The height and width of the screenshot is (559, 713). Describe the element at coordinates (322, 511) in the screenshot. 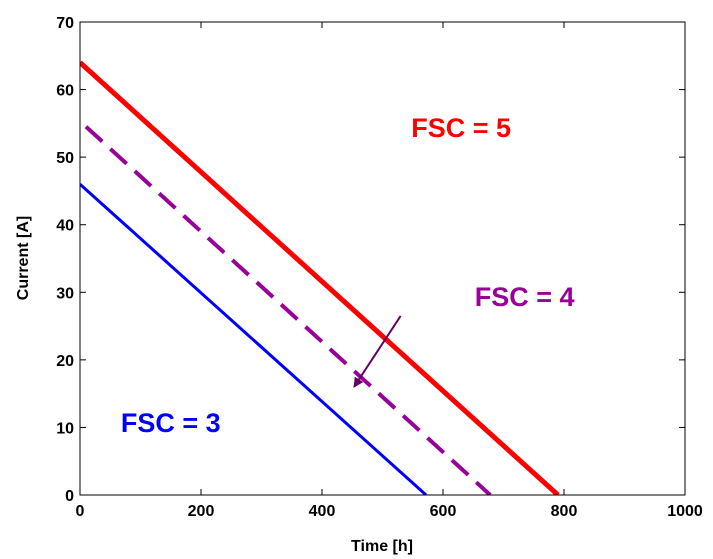

I see `x-tick-label: 400` at that location.